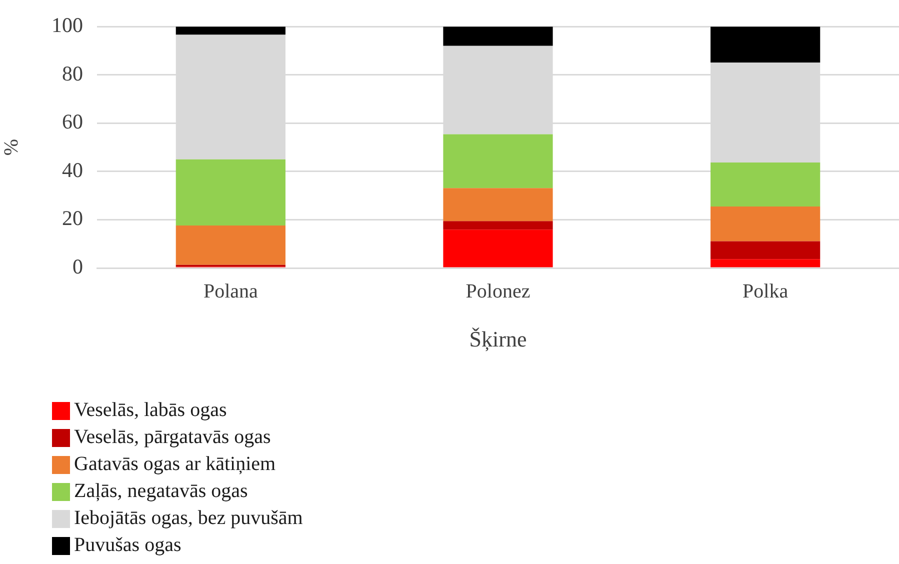  What do you see at coordinates (72, 73) in the screenshot?
I see `y-tick-label: 80` at bounding box center [72, 73].